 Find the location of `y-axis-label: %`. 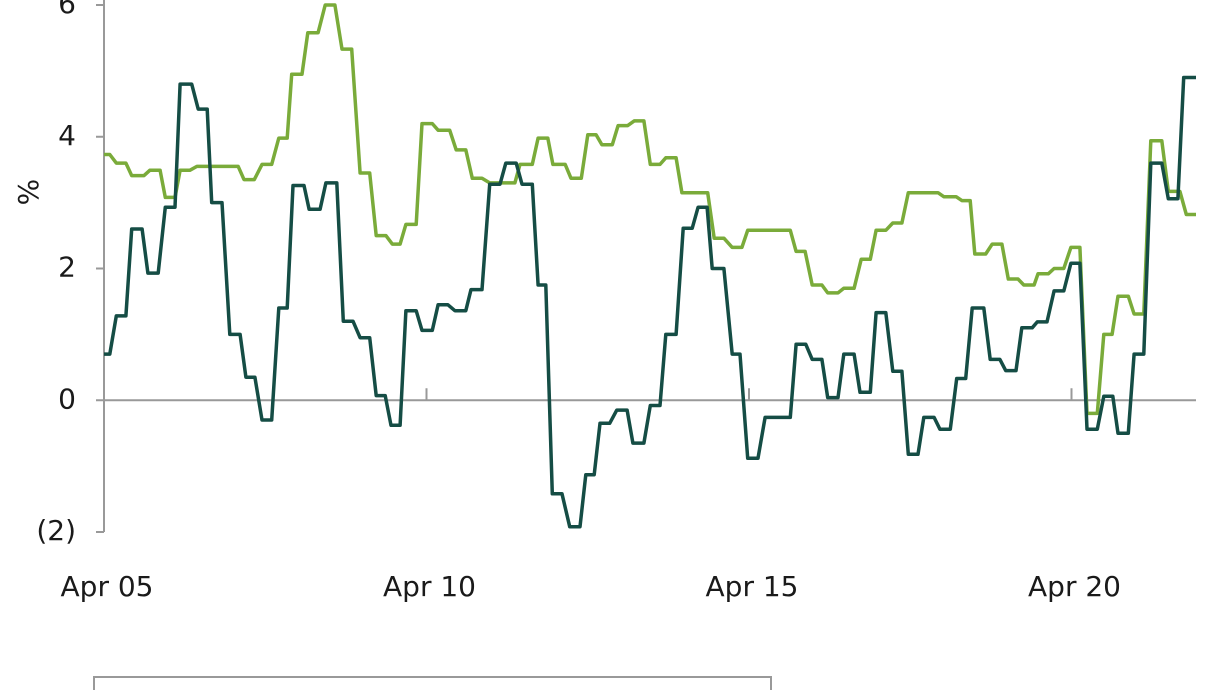

y-axis-label: % is located at coordinates (28, 192).